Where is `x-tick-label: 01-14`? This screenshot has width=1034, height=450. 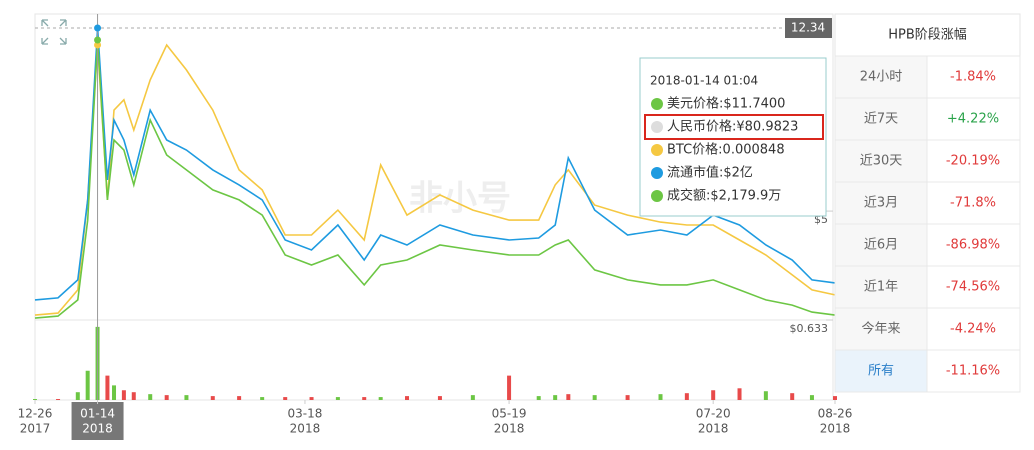
x-tick-label: 01-14 is located at coordinates (97, 414).